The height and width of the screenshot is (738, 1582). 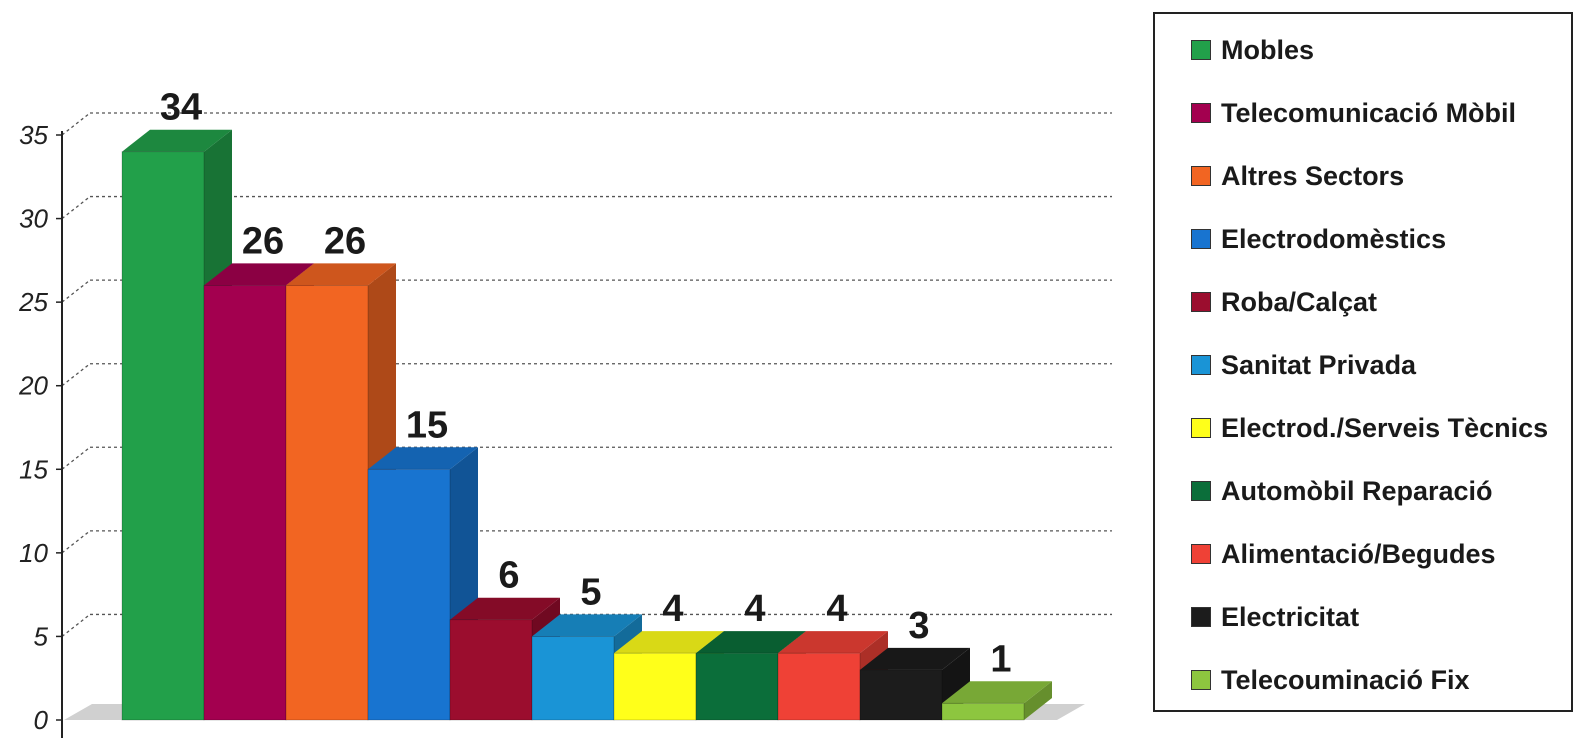 I want to click on legend-item: Roba/Calçat, so click(x=1284, y=302).